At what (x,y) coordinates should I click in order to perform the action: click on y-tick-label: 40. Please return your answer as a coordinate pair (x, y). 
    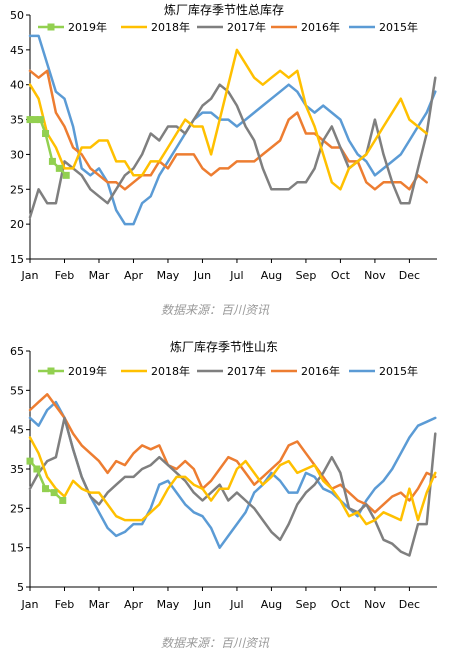
    Looking at the image, I should click on (17, 85).